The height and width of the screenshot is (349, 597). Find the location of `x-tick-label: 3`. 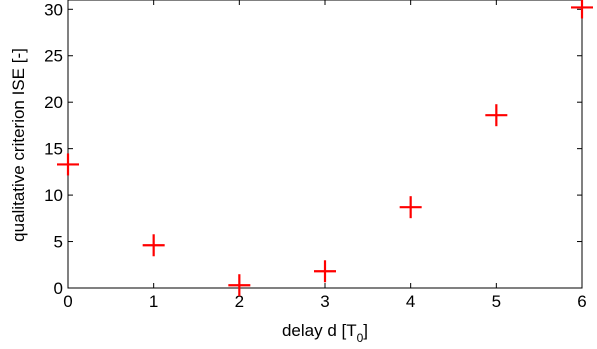

x-tick-label: 3 is located at coordinates (324, 301).